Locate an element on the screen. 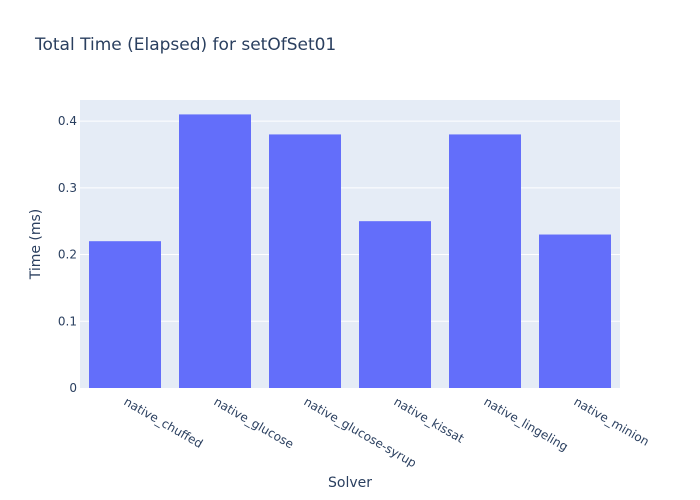 The height and width of the screenshot is (500, 700). bar-native_kissat is located at coordinates (395, 304).